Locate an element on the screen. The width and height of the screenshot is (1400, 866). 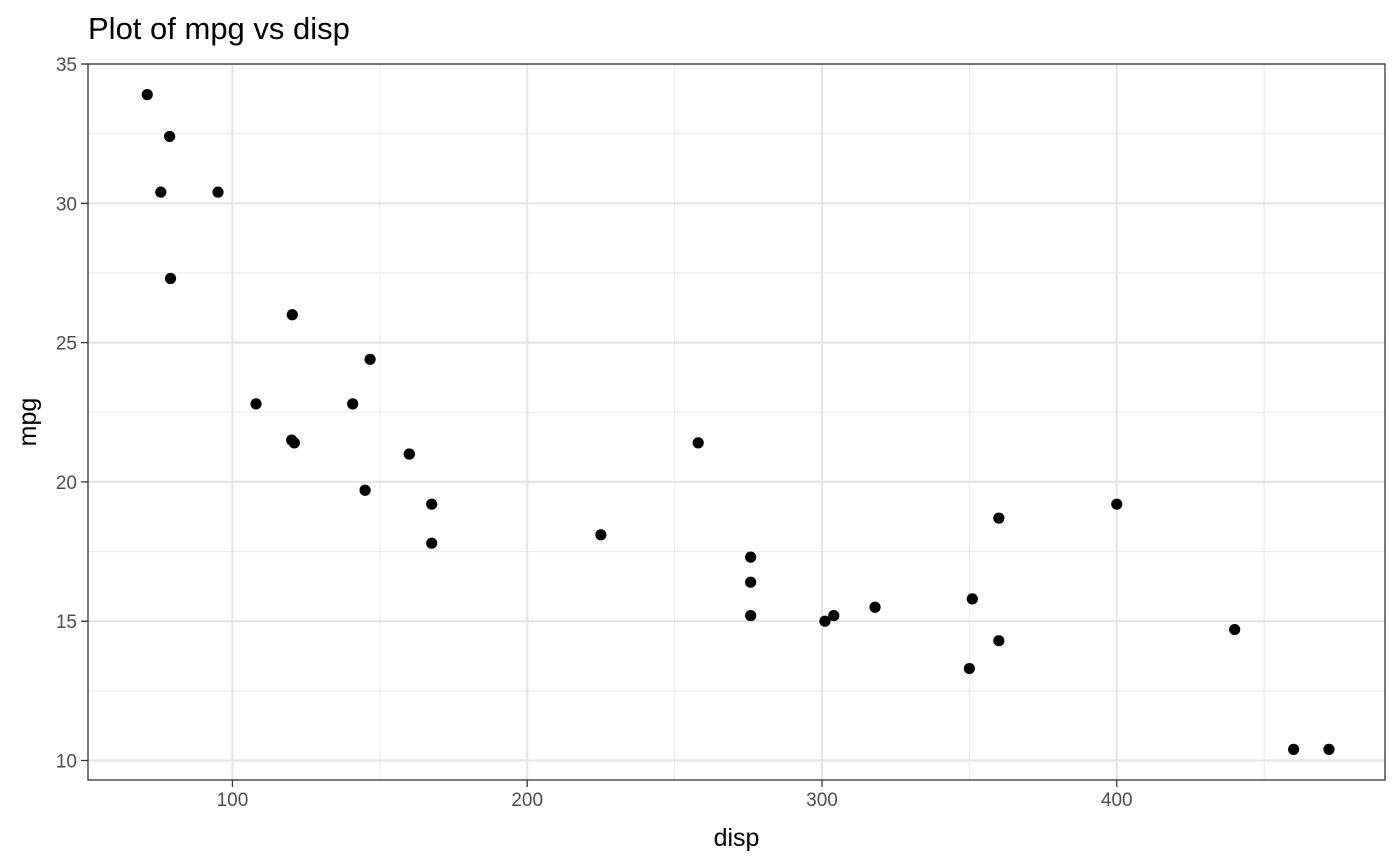
x-tick-label: 200 is located at coordinates (527, 800).